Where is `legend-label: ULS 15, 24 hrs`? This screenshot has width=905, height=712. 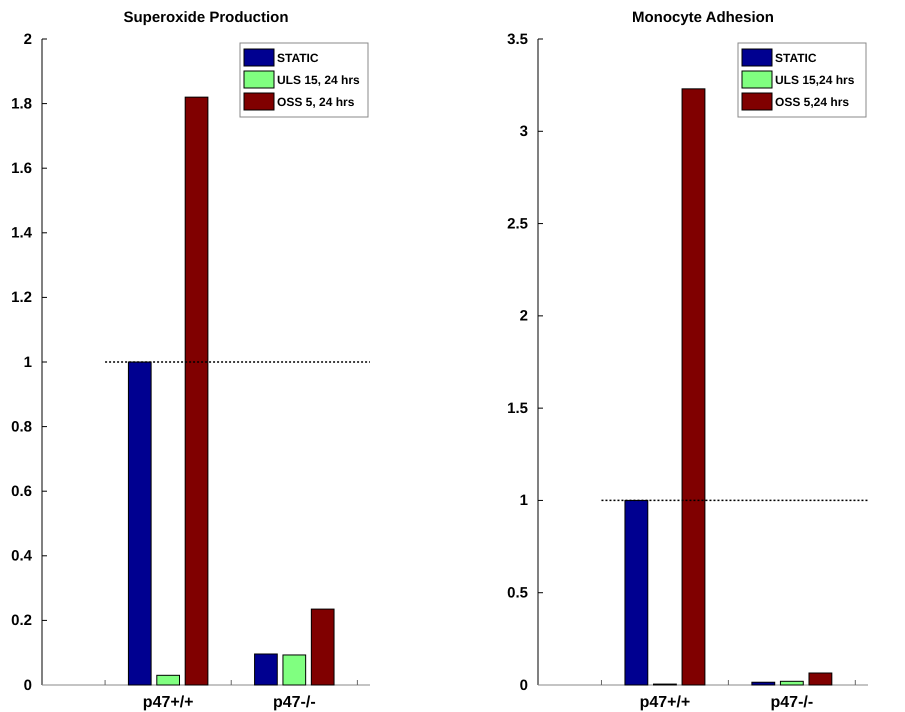 legend-label: ULS 15, 24 hrs is located at coordinates (318, 80).